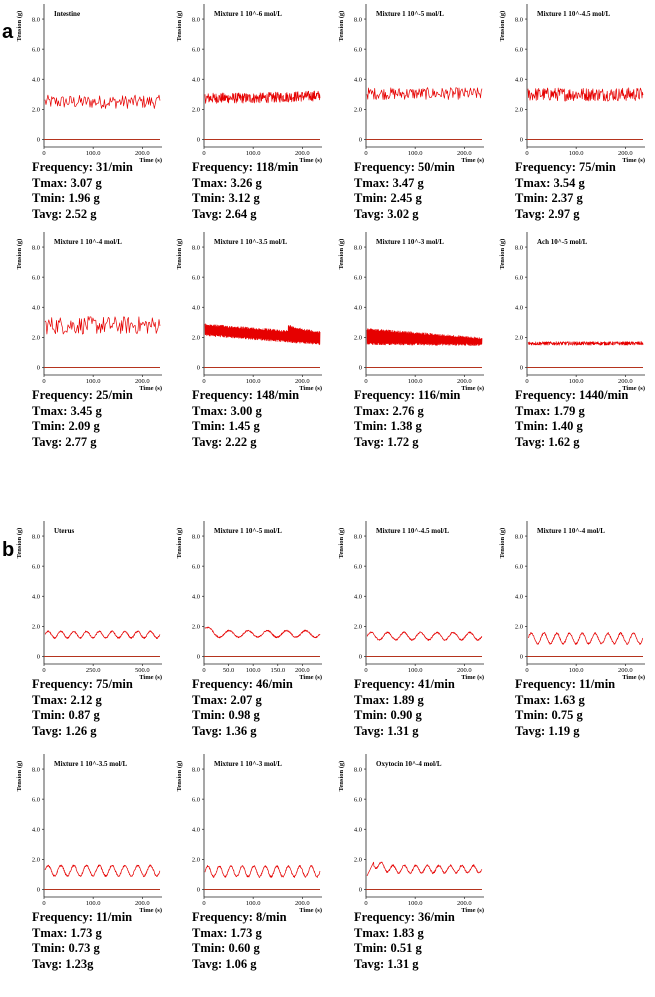  What do you see at coordinates (224, 441) in the screenshot?
I see `stat-tavg: Tavg: 2.22 g` at bounding box center [224, 441].